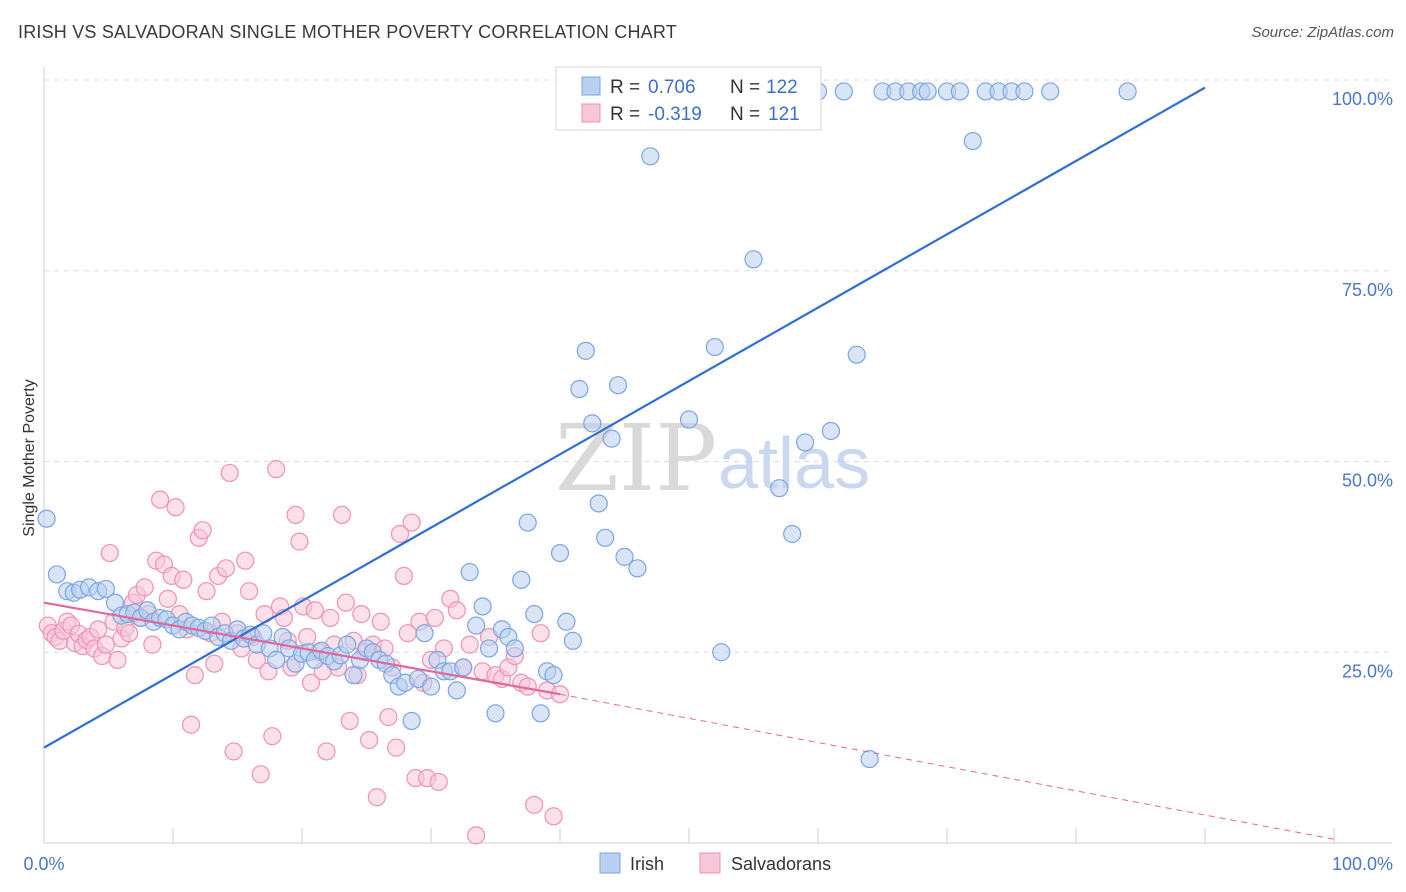  Describe the element at coordinates (675, 114) in the screenshot. I see `legend-r-value-salvadoran: -0.319` at that location.